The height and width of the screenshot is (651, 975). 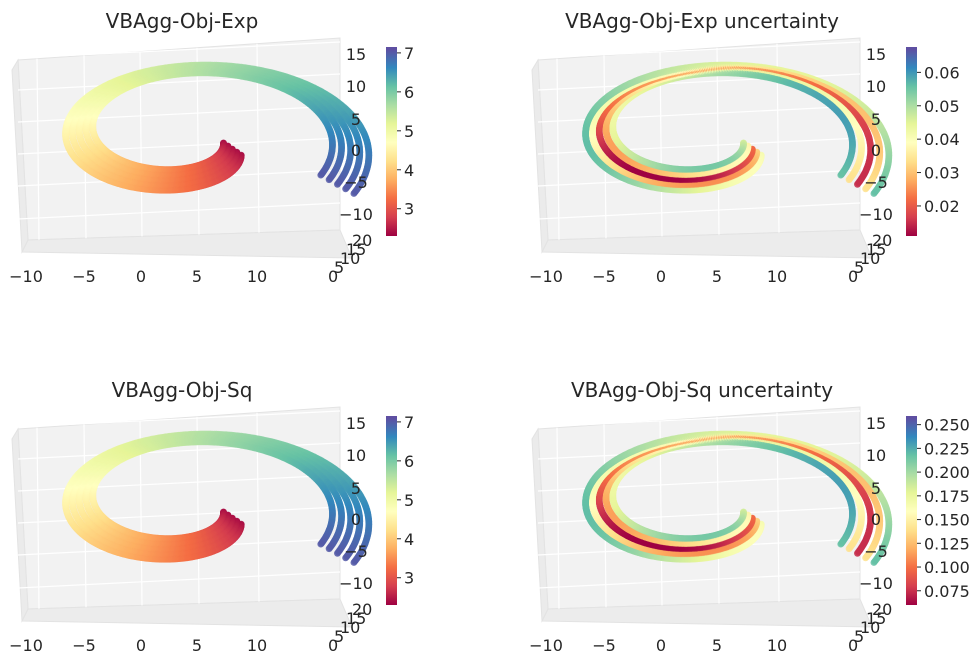 What do you see at coordinates (20, 156) in the screenshot?
I see `side-pane` at bounding box center [20, 156].